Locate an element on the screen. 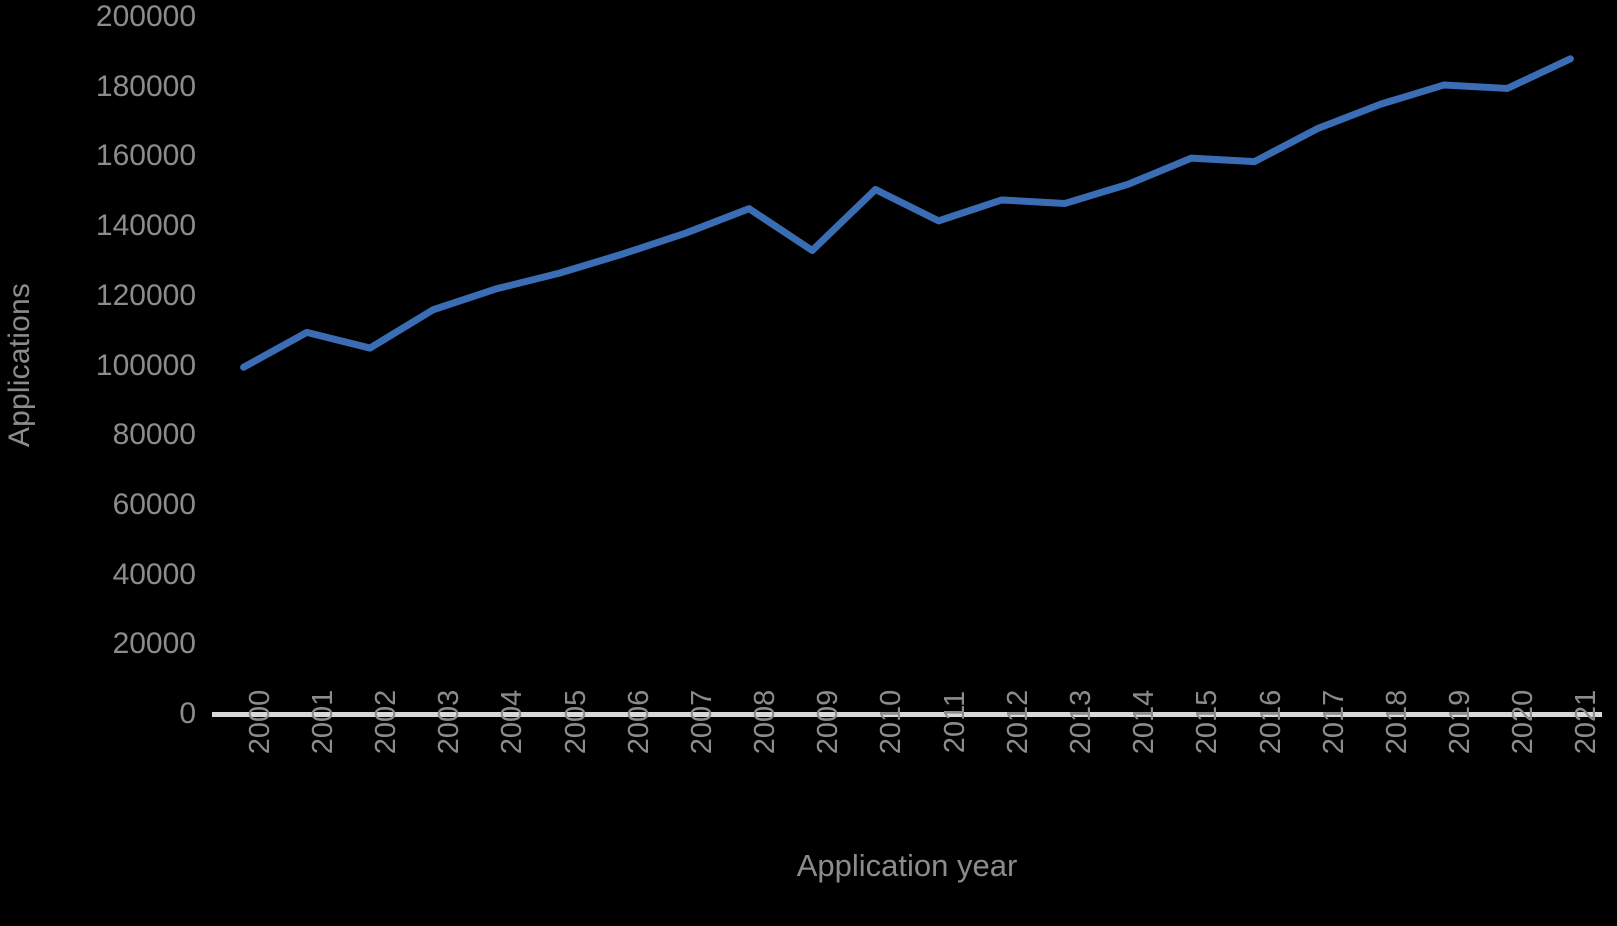 The width and height of the screenshot is (1617, 926). y-axis-tick-label: 140000 is located at coordinates (145, 226).